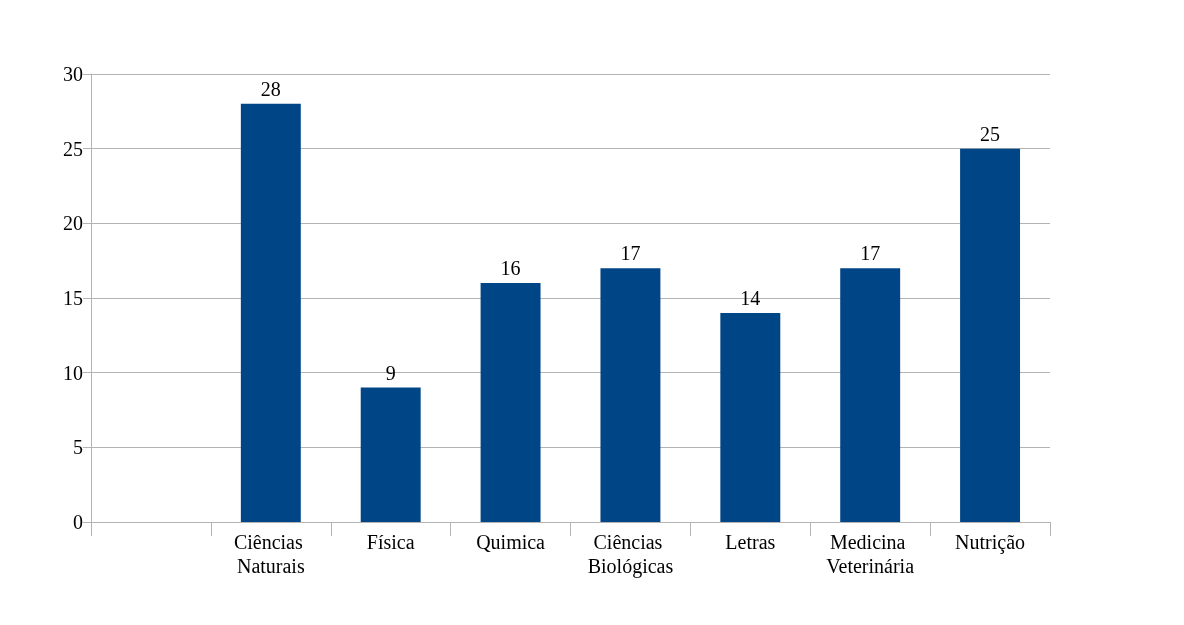  Describe the element at coordinates (73, 148) in the screenshot. I see `y-tick-label: 25` at that location.